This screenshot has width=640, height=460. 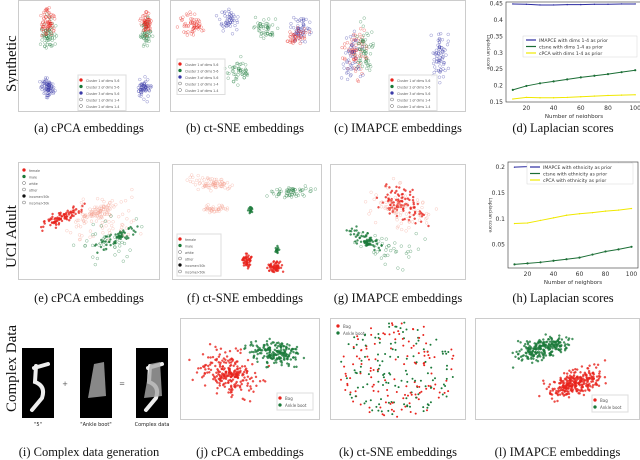 I want to click on legend-label: income>50k, so click(x=195, y=273).